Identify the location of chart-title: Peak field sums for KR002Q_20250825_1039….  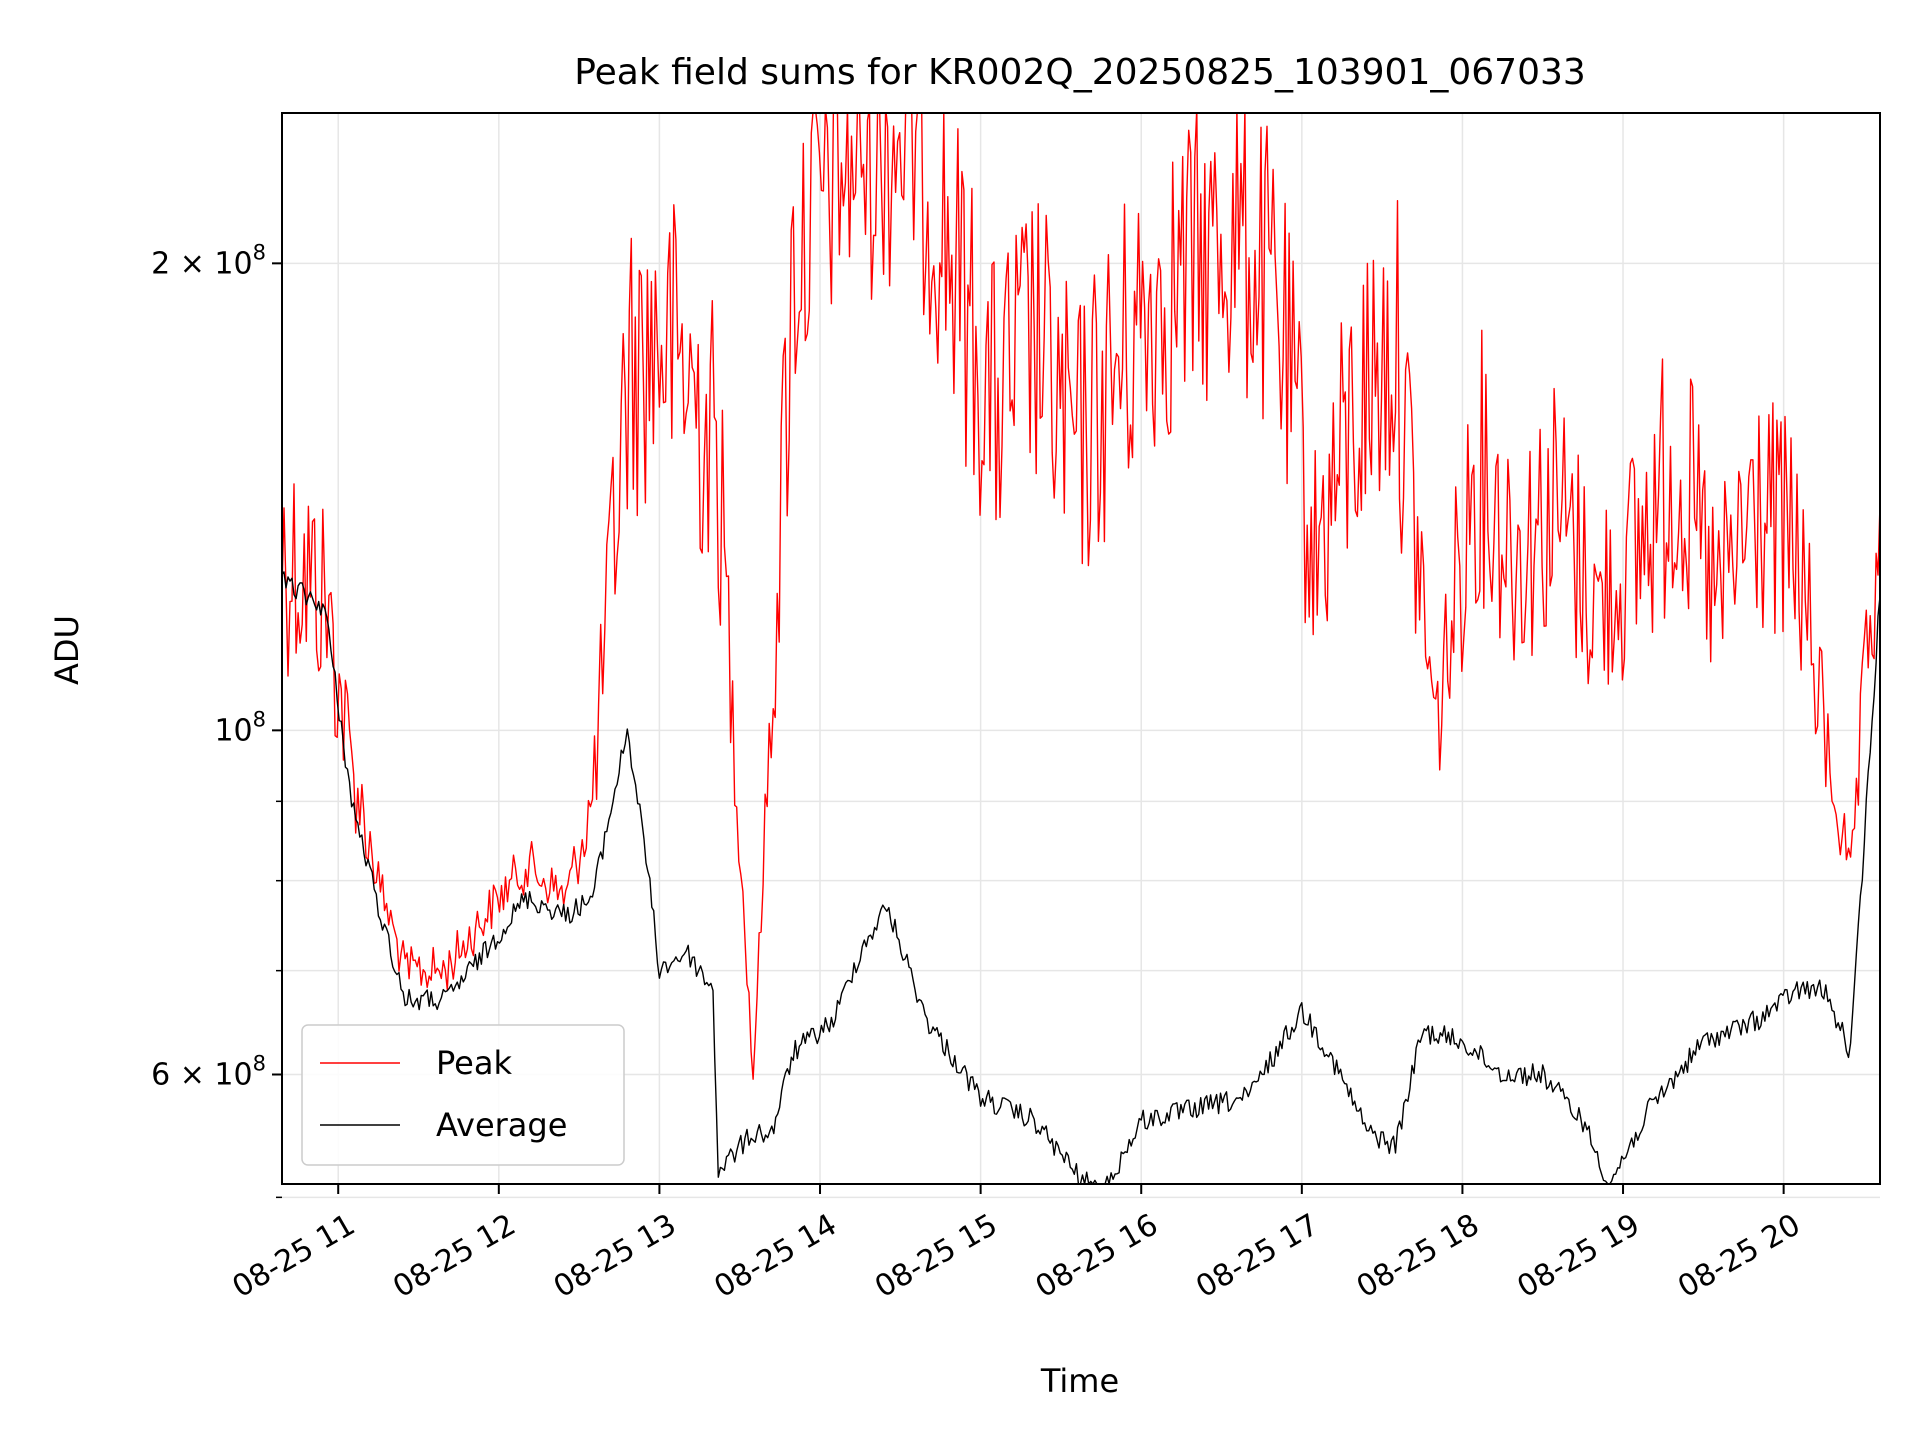
(1080, 72).